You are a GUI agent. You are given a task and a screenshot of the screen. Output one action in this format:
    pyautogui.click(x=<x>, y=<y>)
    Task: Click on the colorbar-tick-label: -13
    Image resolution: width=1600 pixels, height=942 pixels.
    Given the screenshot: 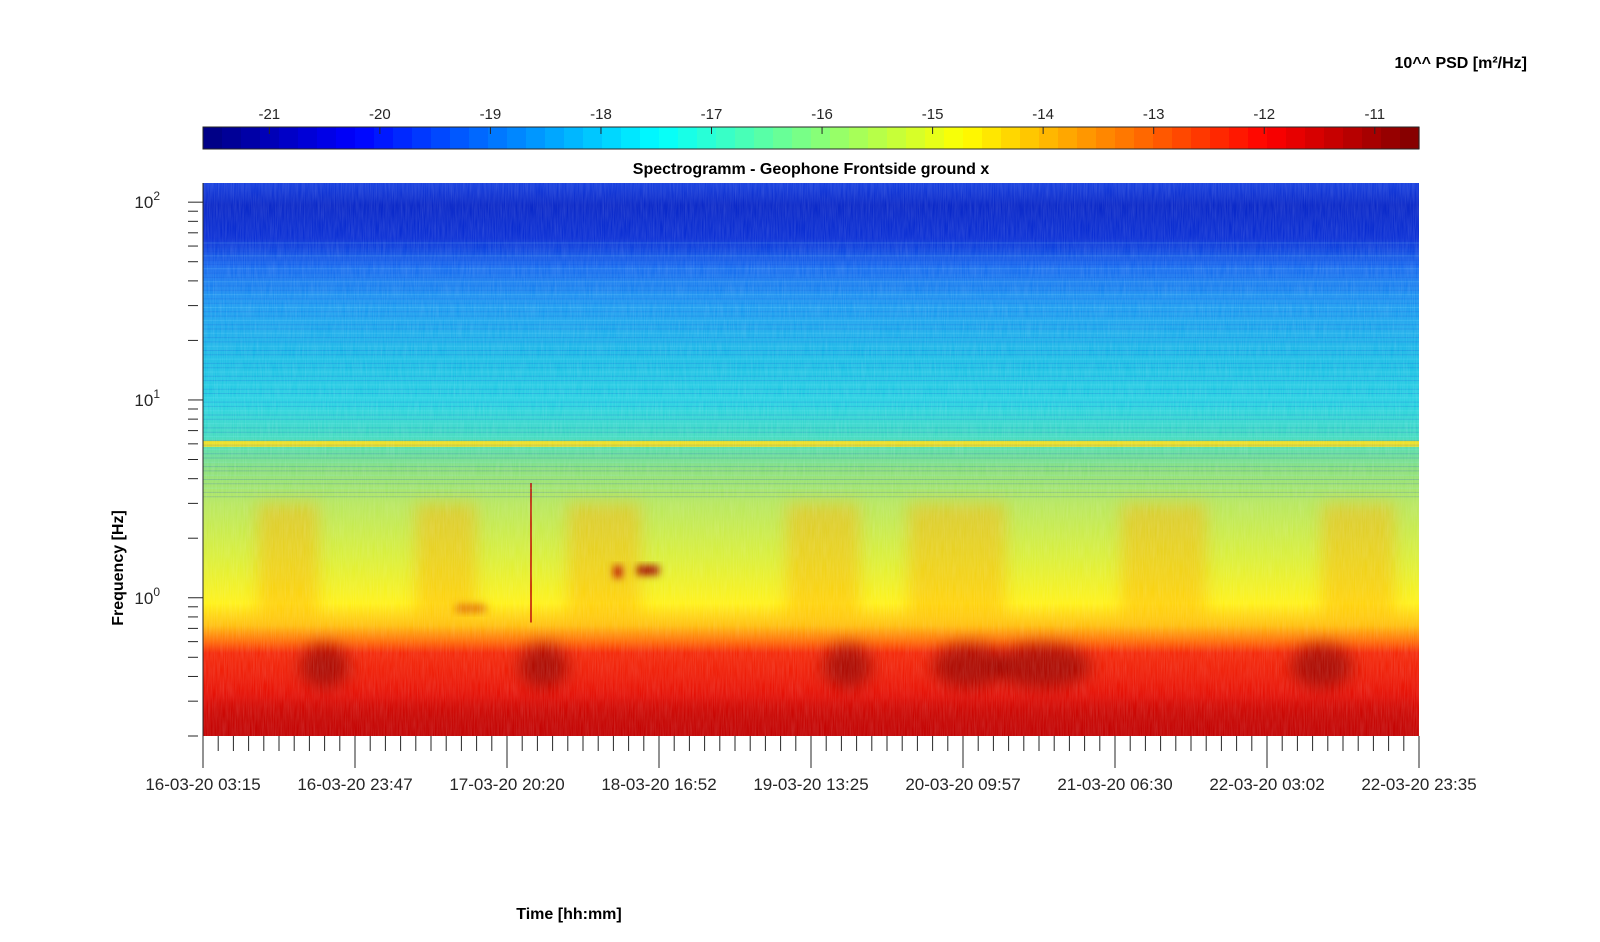 What is the action you would take?
    pyautogui.click(x=1154, y=114)
    